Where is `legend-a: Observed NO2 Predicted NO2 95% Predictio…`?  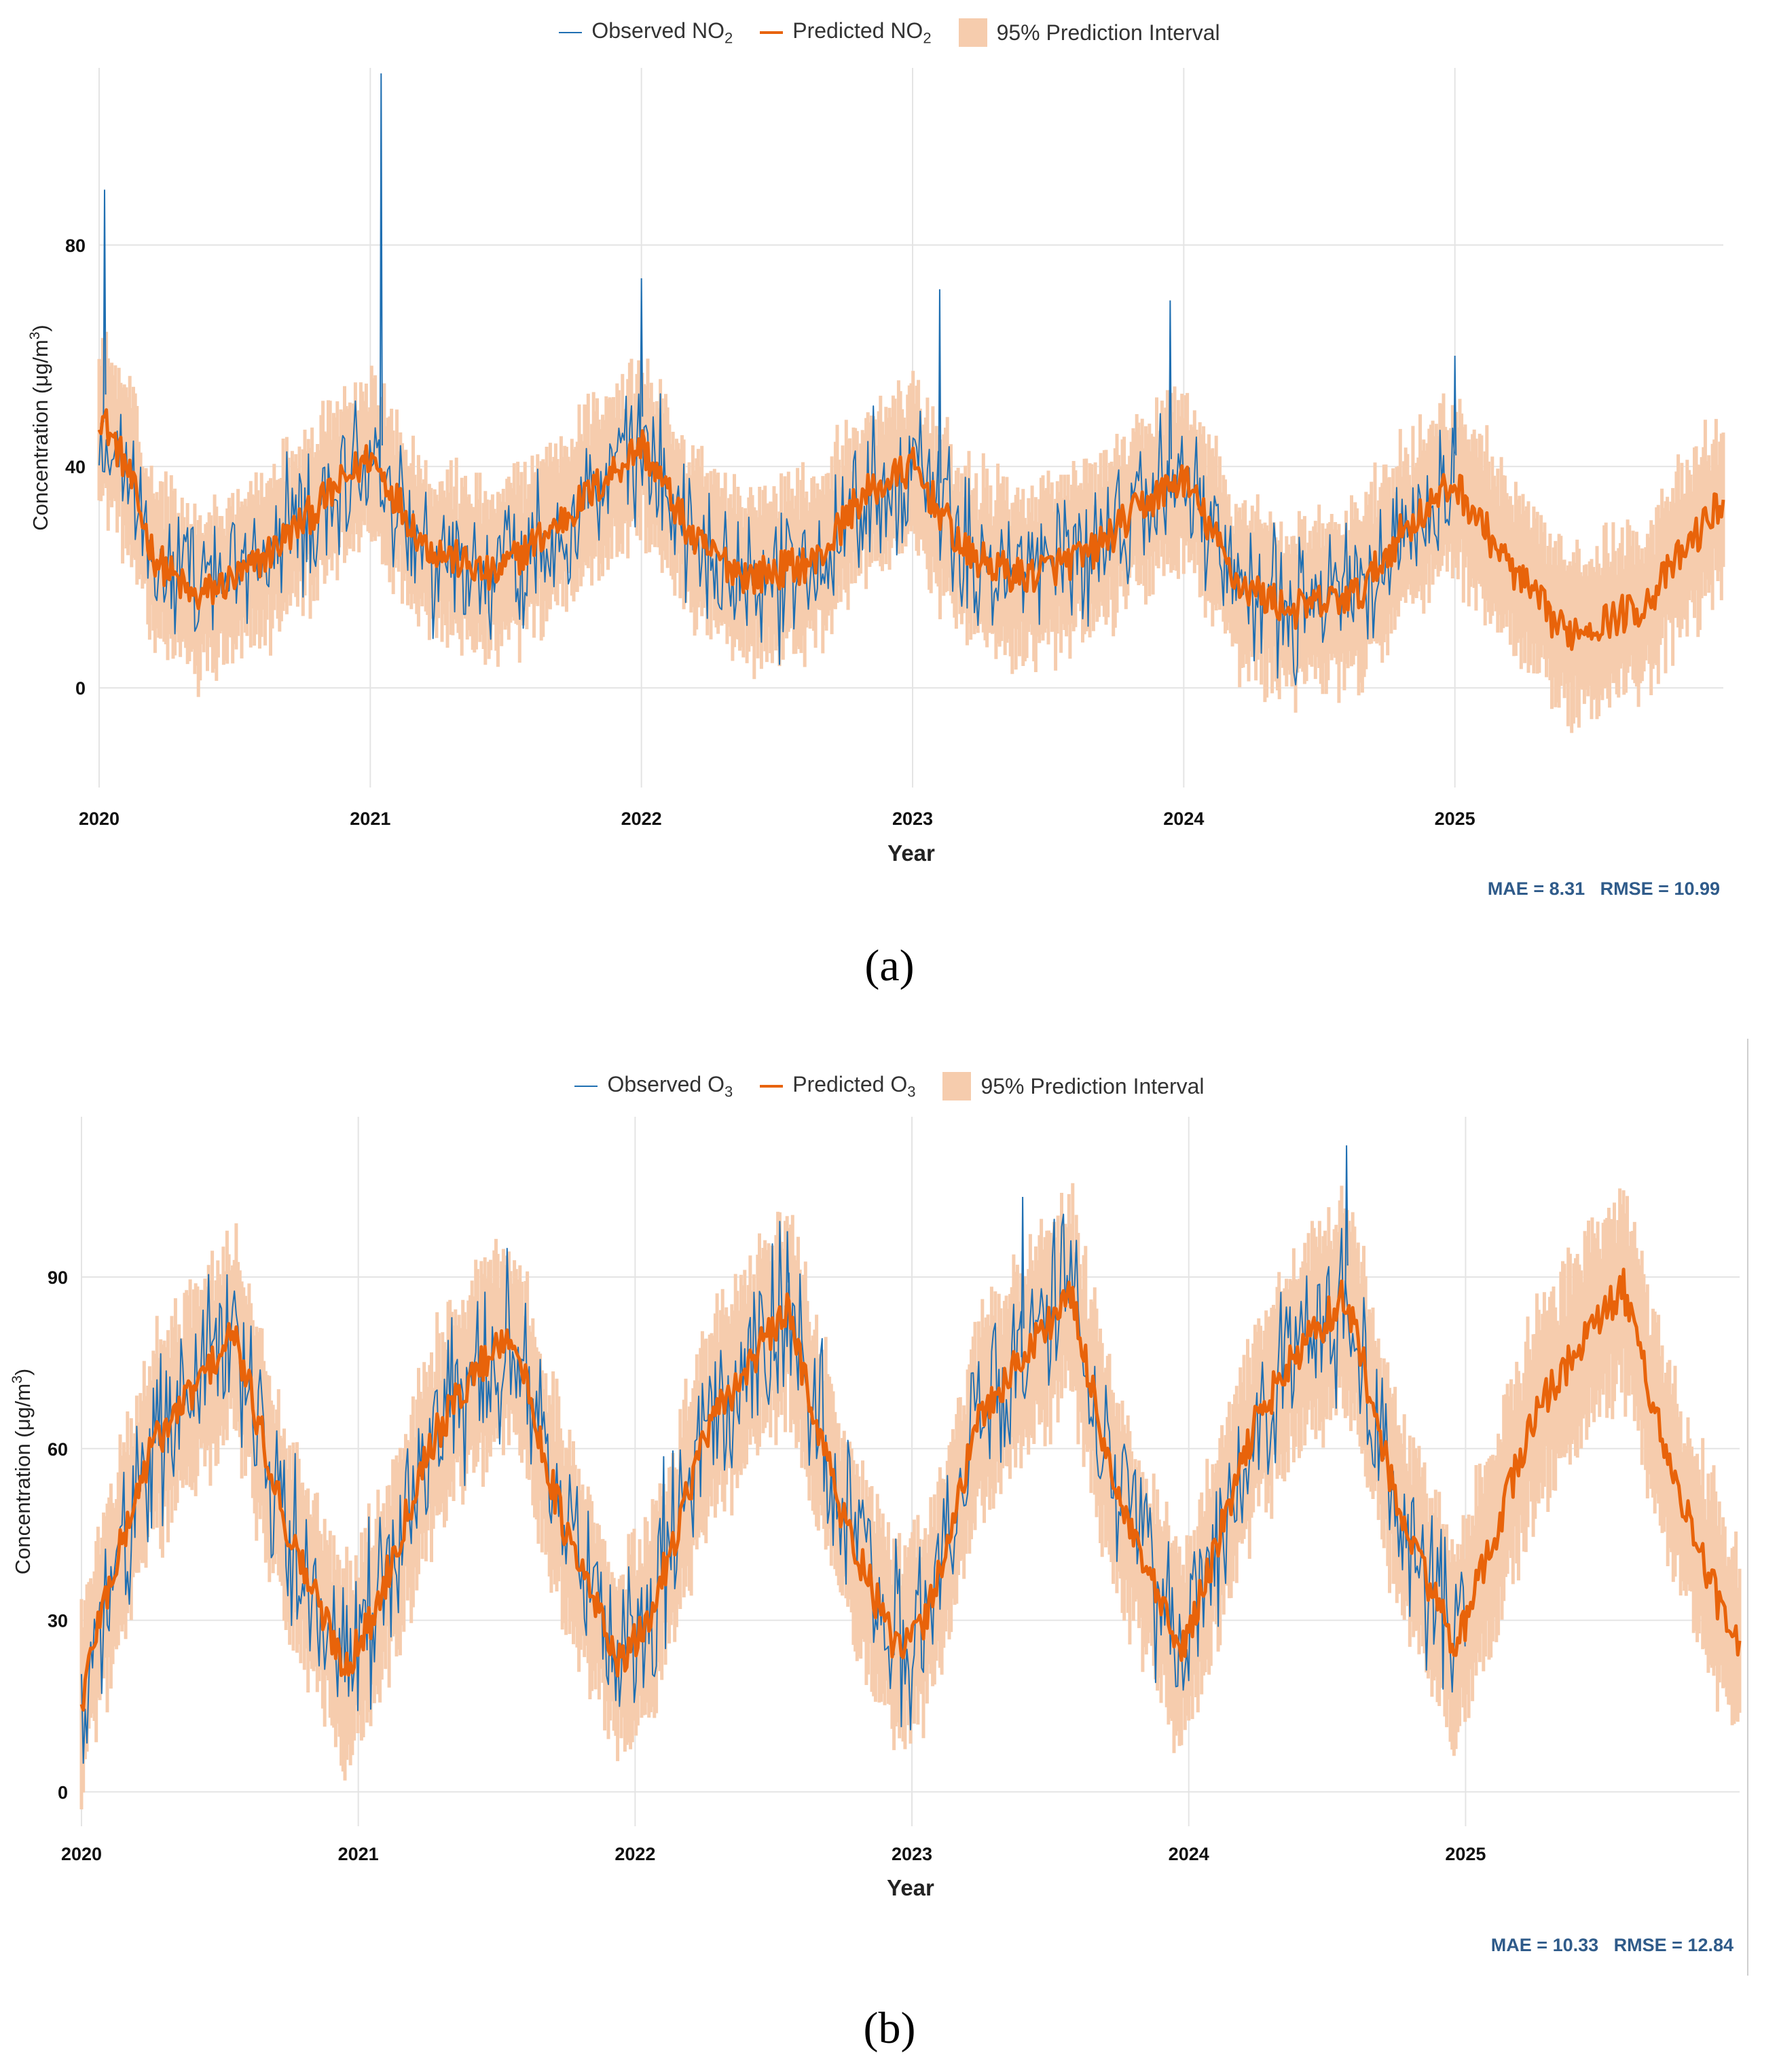 legend-a: Observed NO2 Predicted NO2 95% Predictio… is located at coordinates (889, 32).